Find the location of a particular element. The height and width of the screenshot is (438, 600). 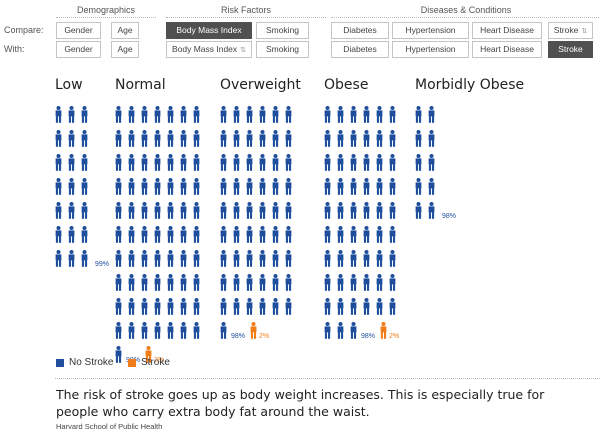

button-label: Gender is located at coordinates (78, 49).